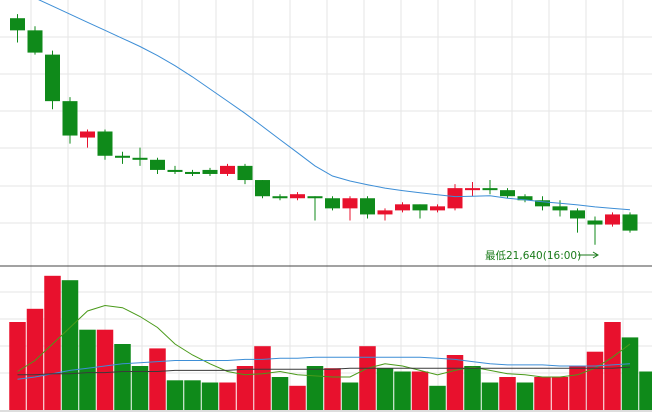  I want to click on low-price-annotation-label: 最低21,640(16:00), so click(533, 255).